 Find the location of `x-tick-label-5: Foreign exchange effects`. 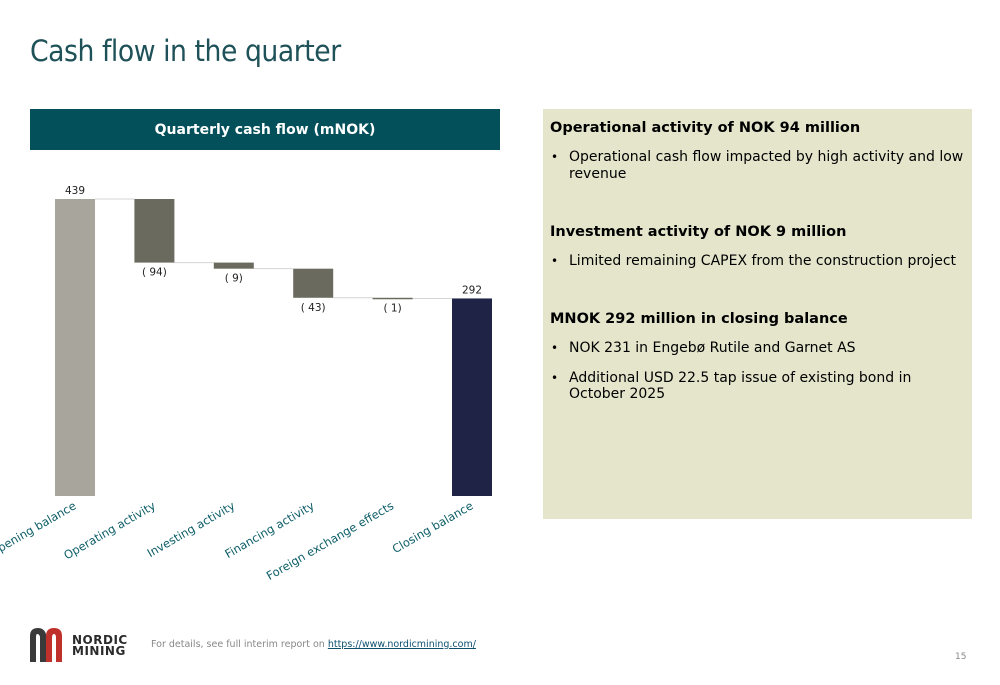

x-tick-label-5: Foreign exchange effects is located at coordinates (330, 540).